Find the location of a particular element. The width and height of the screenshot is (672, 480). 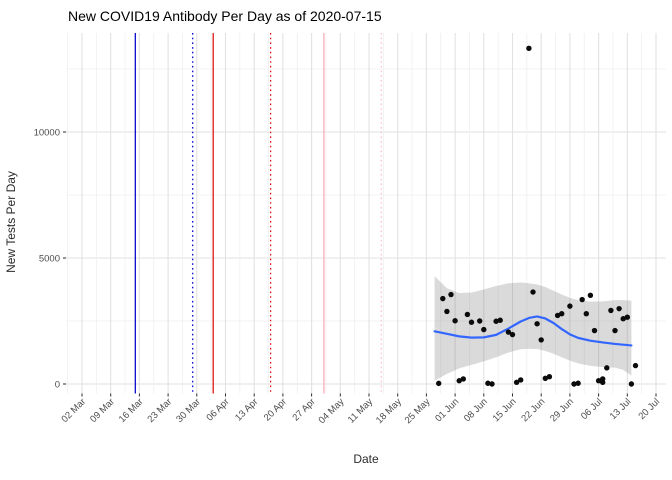

x-tick-label: 11 May is located at coordinates (360, 410).